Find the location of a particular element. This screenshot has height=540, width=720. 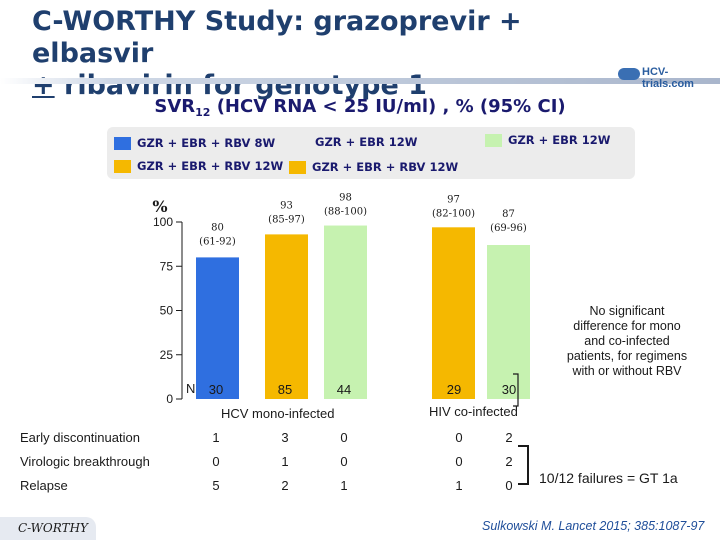

bar-value-label: 97 is located at coordinates (453, 199).